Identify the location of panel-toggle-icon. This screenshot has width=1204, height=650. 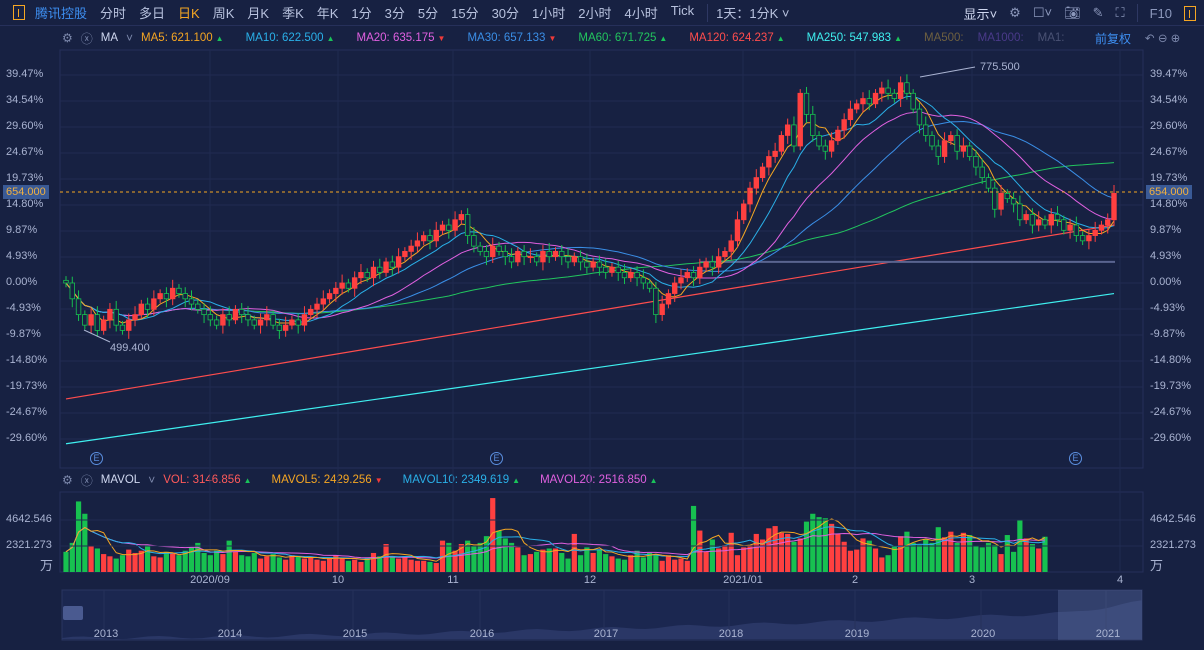
(19, 12).